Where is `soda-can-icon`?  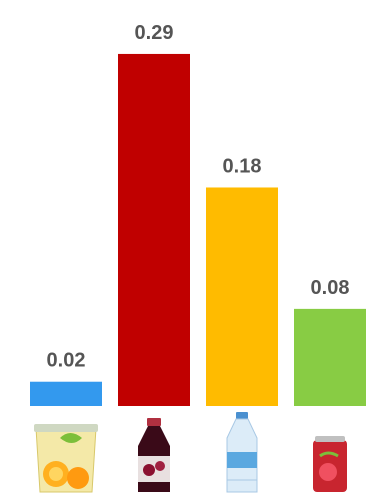 soda-can-icon is located at coordinates (330, 464).